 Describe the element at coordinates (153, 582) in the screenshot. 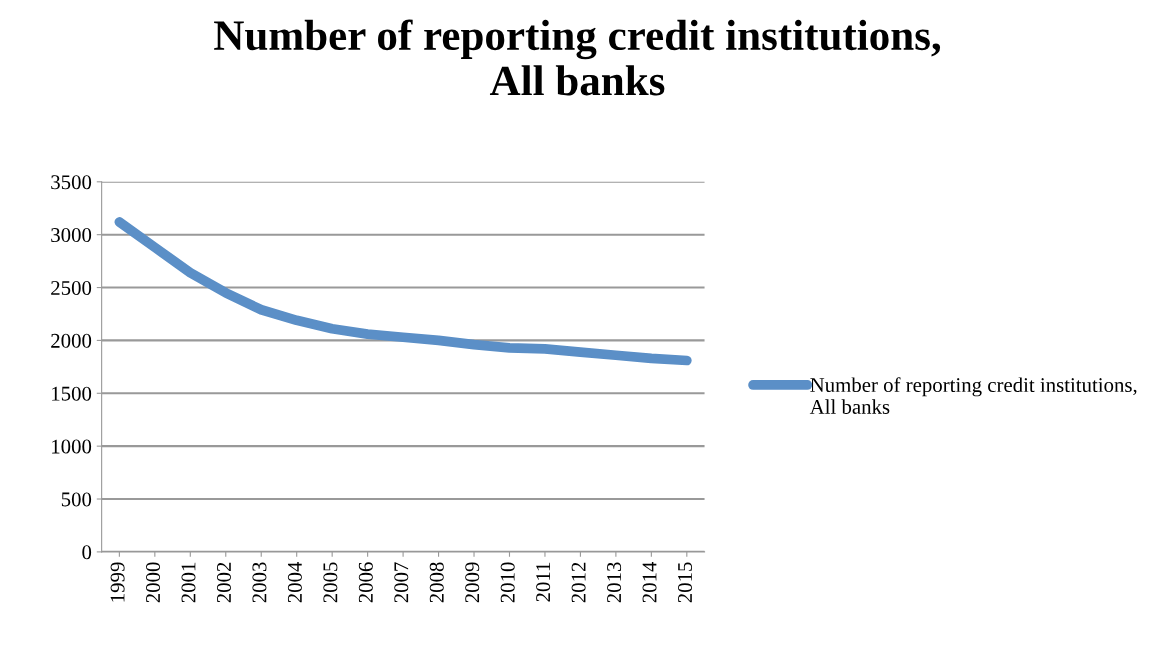

I see `x-tick-label: 2000` at that location.